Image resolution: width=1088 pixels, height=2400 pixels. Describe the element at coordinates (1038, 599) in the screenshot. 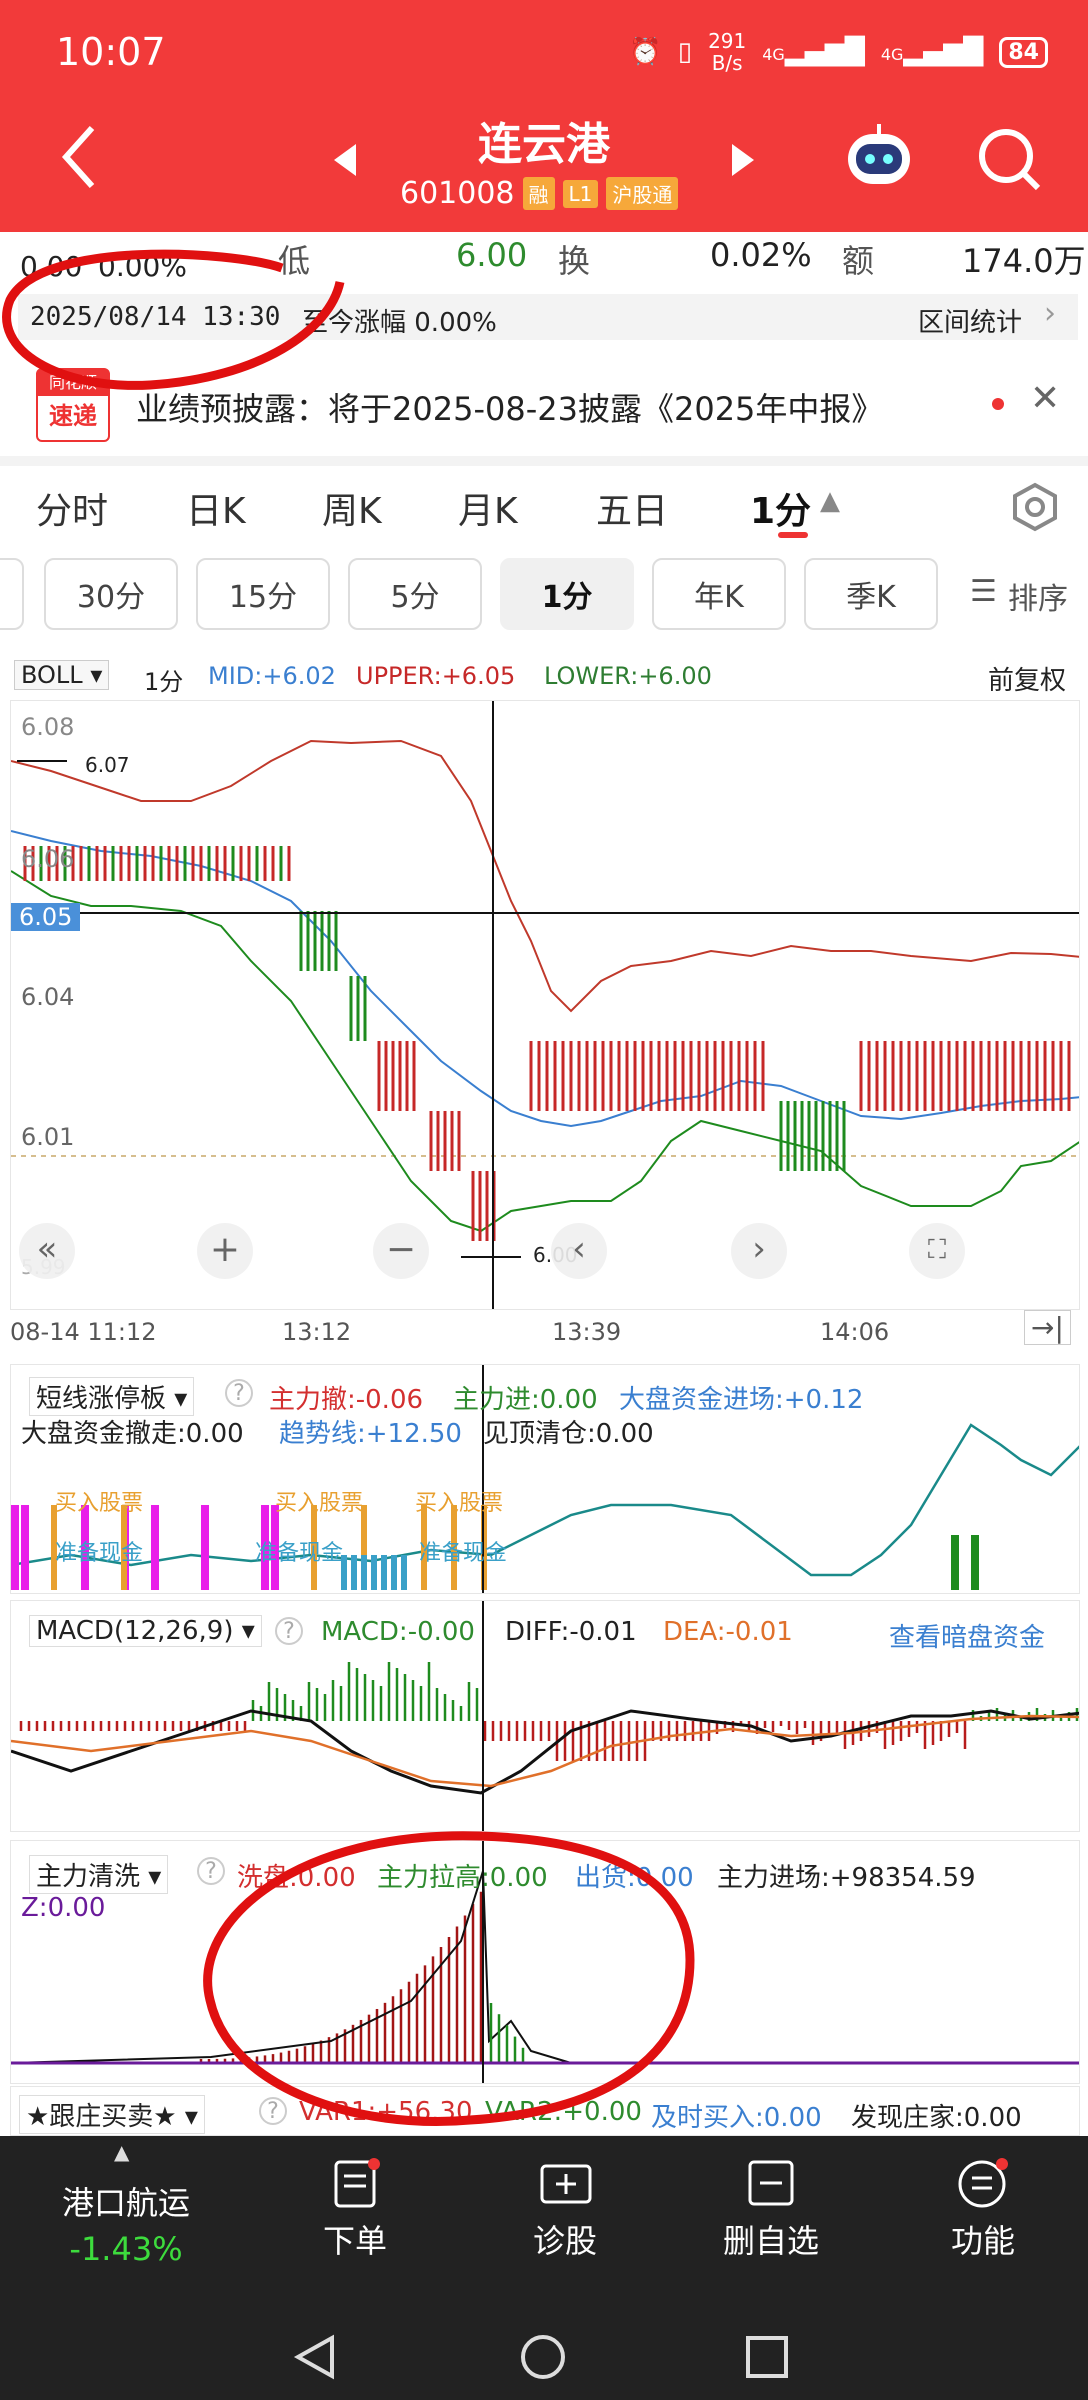

I see `sort-label: 排序` at that location.